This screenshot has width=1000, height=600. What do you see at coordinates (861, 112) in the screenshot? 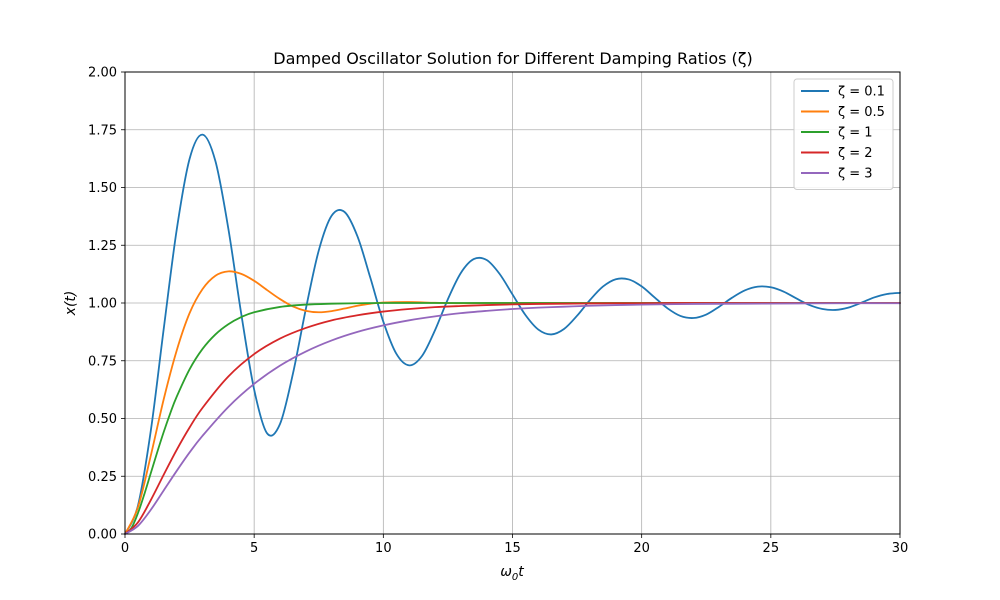
I see `legend-label-1: ζ = 0.5` at bounding box center [861, 112].